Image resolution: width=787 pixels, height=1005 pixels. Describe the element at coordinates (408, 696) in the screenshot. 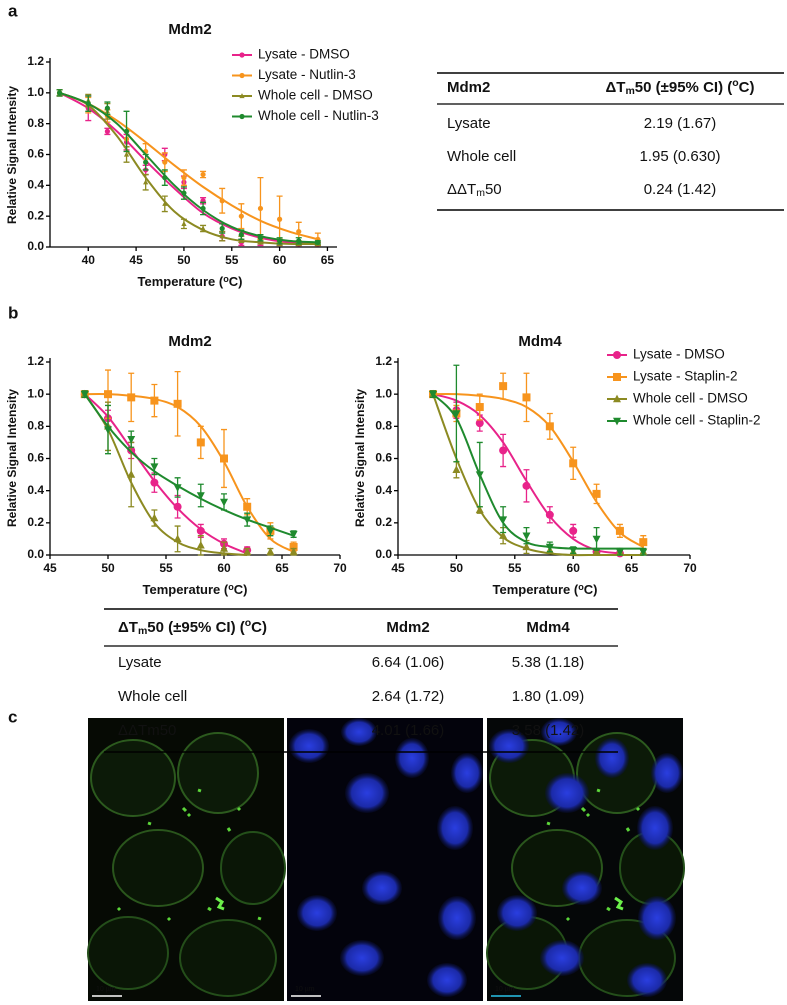

I see `table-cell: 2.64 (1.72)` at that location.